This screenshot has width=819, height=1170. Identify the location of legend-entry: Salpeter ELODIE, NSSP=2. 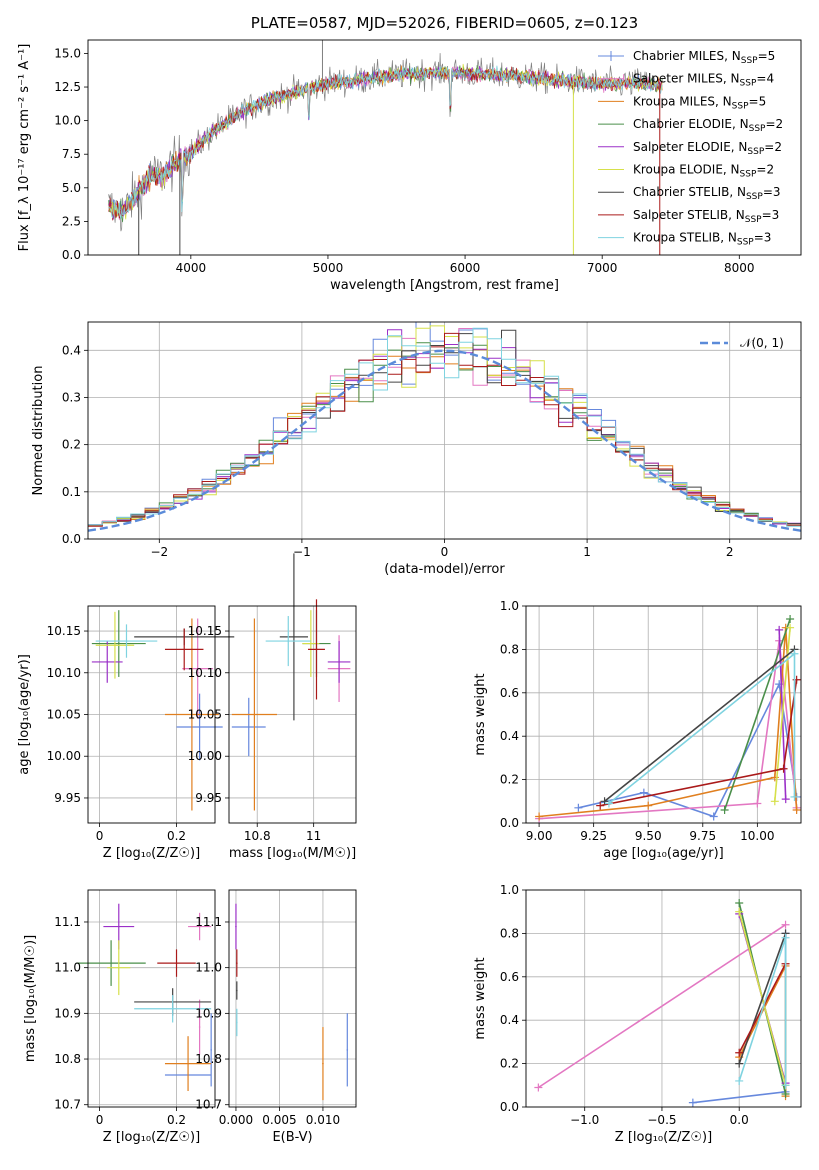
(707, 148).